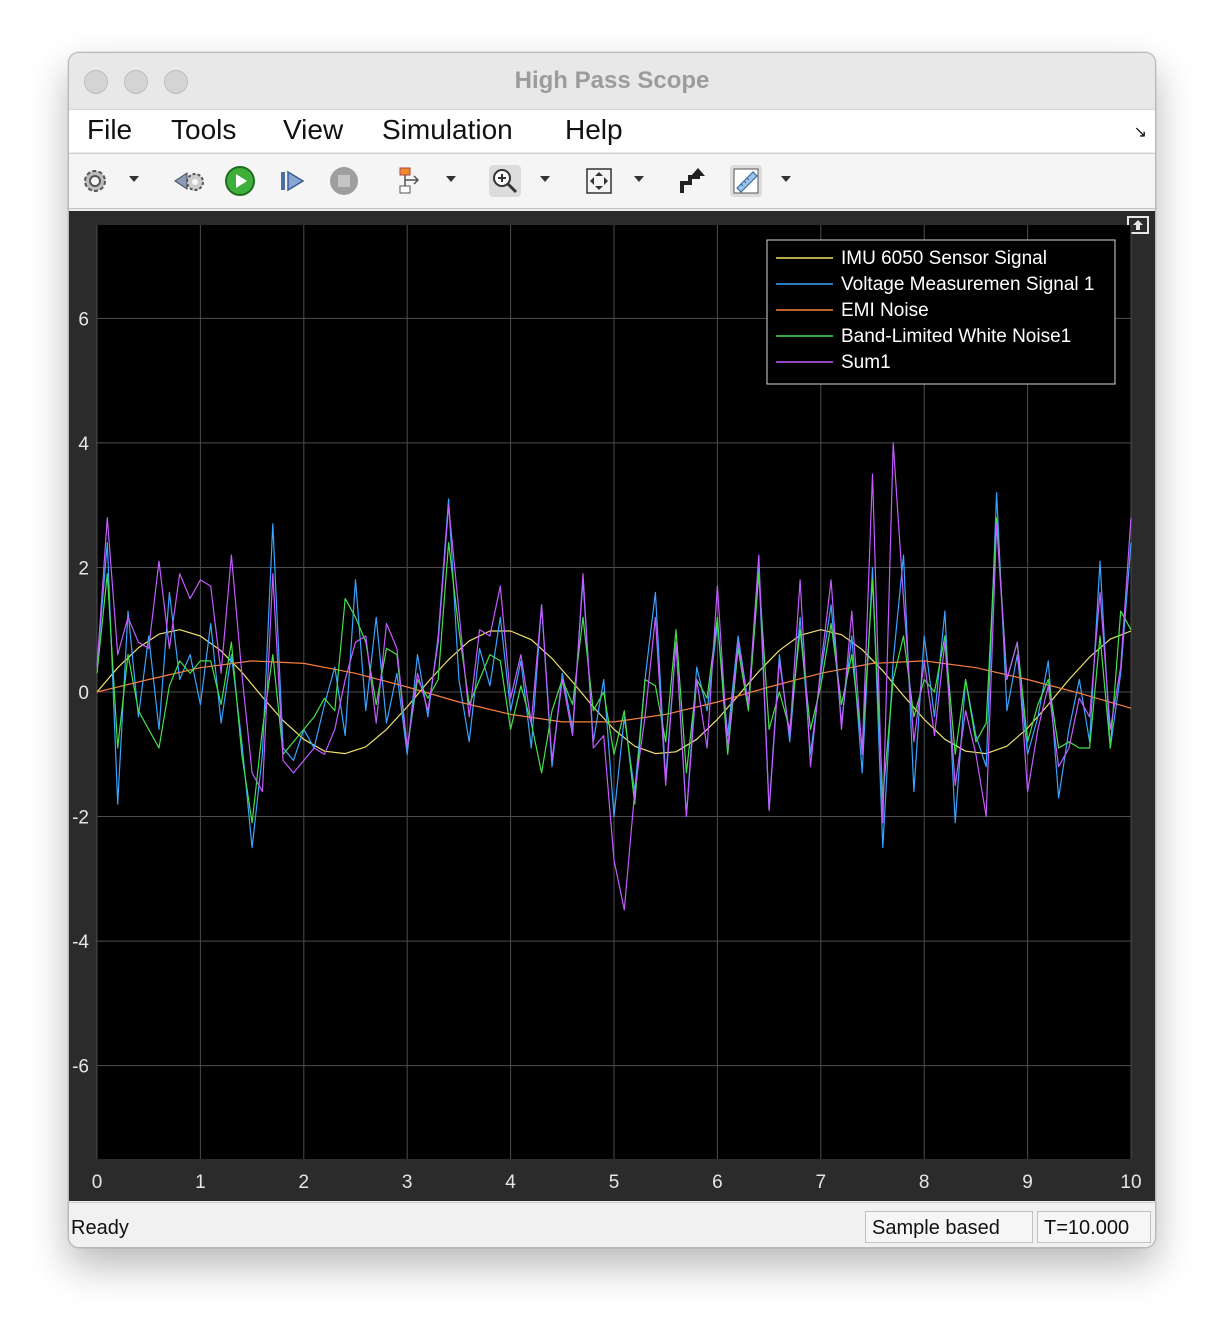 The image size is (1222, 1330). What do you see at coordinates (83, 693) in the screenshot?
I see `y-tick-label: 0` at bounding box center [83, 693].